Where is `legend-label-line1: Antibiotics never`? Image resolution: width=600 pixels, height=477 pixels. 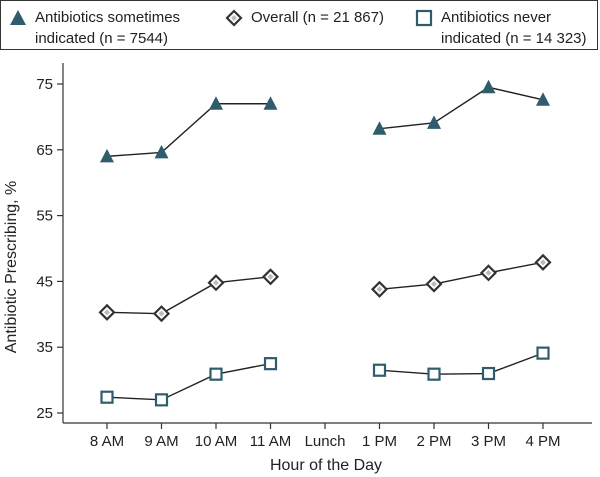
legend-label-line1: Antibiotics never is located at coordinates (496, 17).